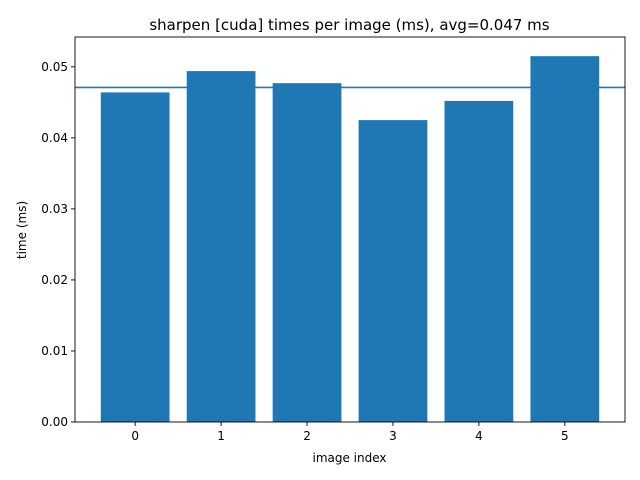  What do you see at coordinates (479, 436) in the screenshot?
I see `x-tick-label-4: 4` at bounding box center [479, 436].